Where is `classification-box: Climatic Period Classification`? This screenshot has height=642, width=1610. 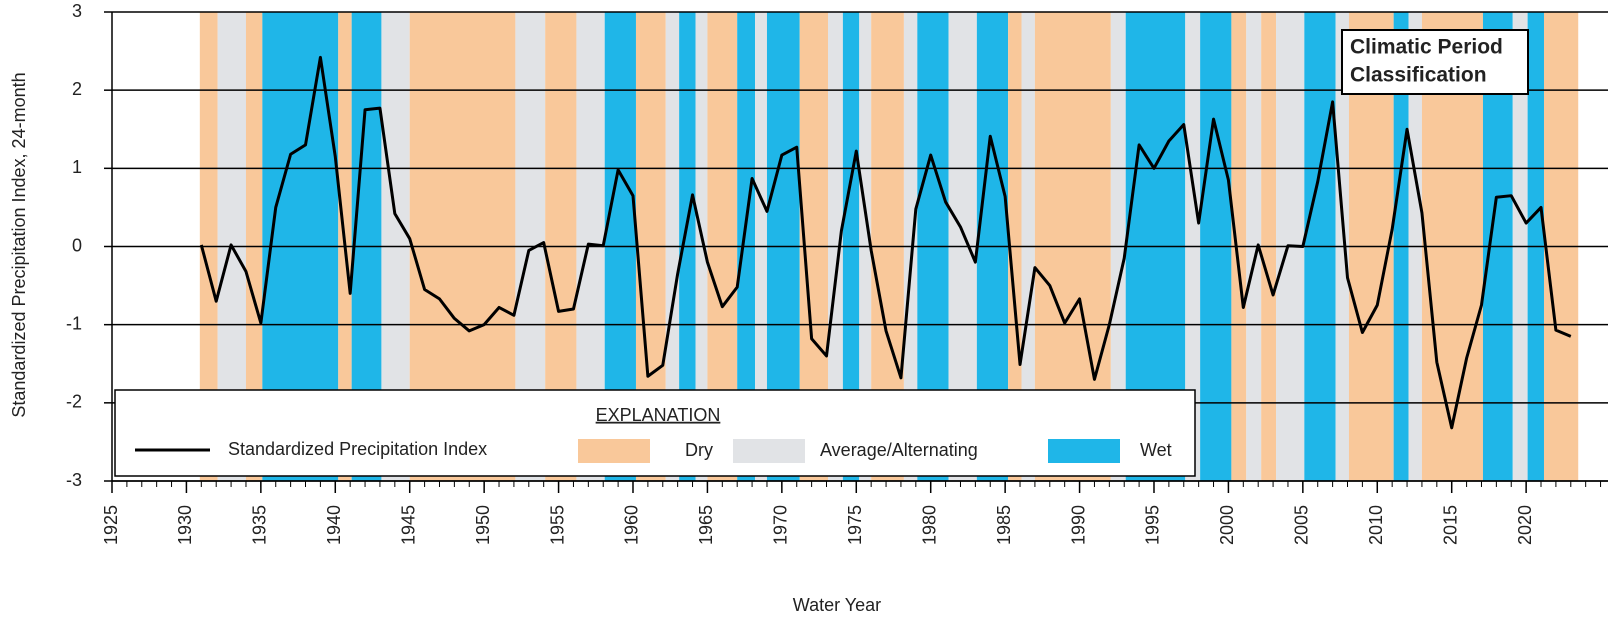
classification-box: Climatic Period Classification is located at coordinates (1435, 62).